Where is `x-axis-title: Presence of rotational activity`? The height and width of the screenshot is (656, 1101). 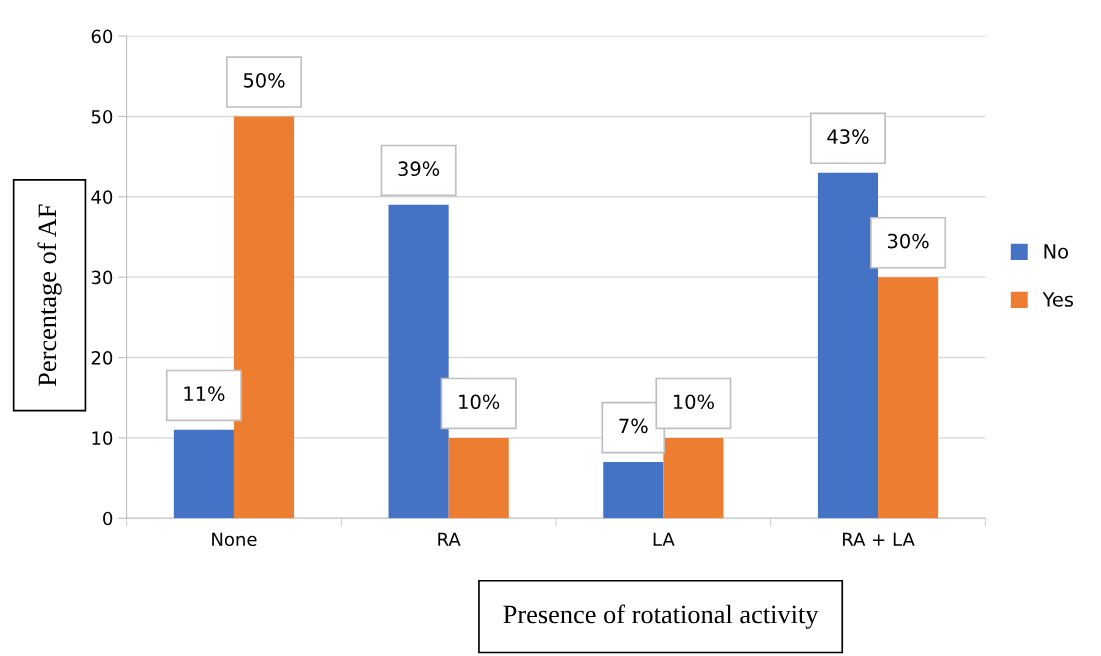
x-axis-title: Presence of rotational activity is located at coordinates (661, 616).